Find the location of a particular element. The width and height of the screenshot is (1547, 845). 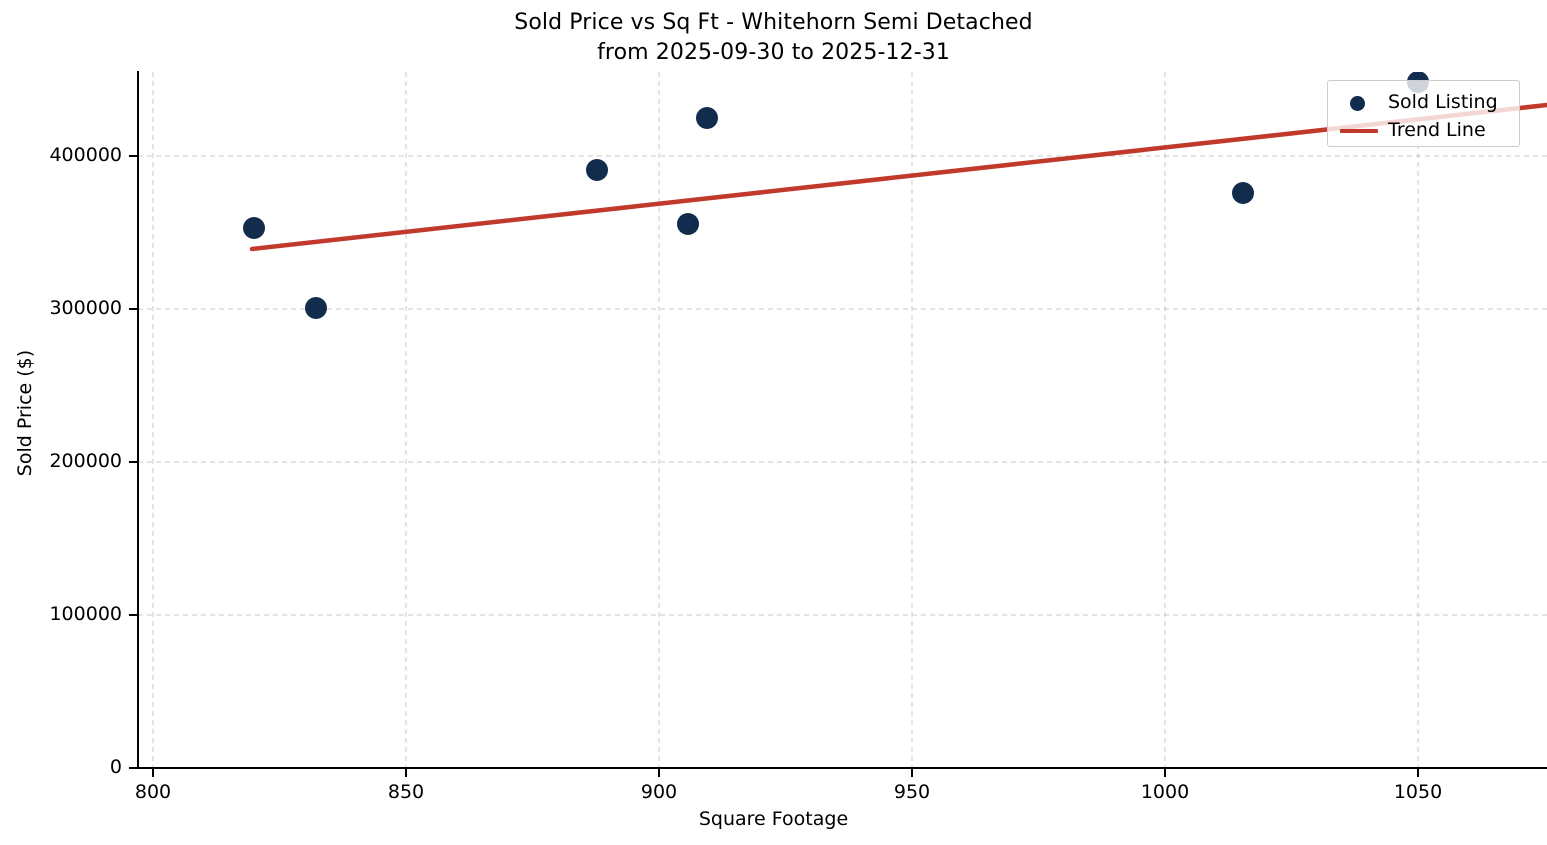

legend-label-sold-listing: Sold Listing is located at coordinates (1443, 102).